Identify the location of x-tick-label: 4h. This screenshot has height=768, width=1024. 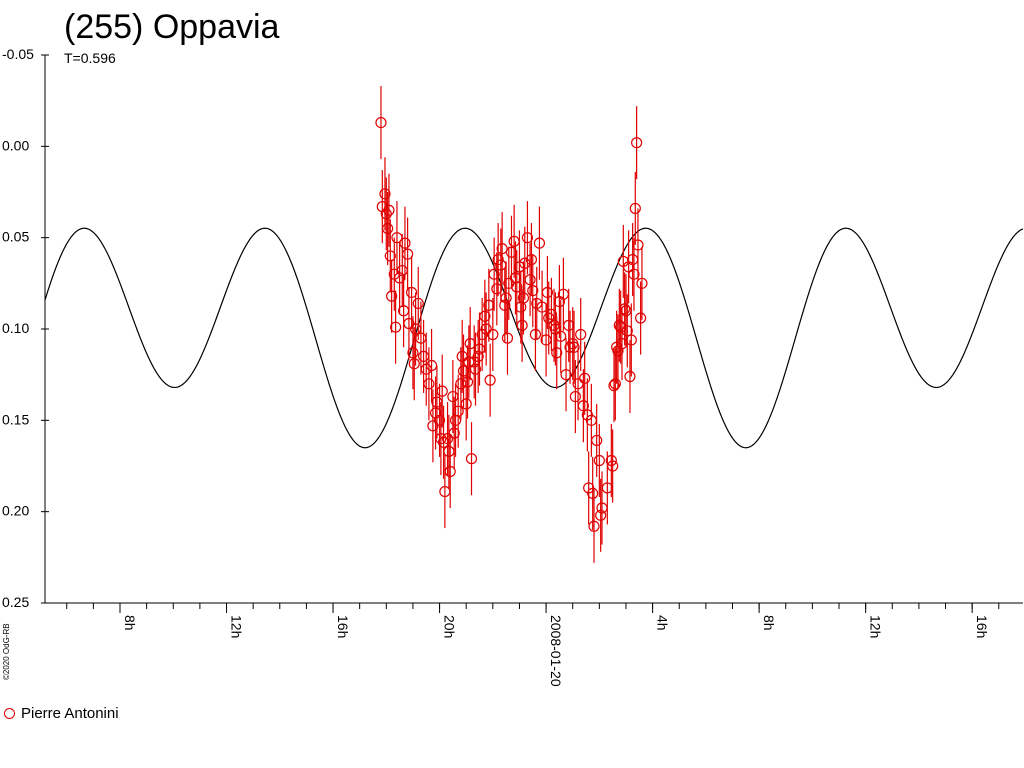
(663, 623).